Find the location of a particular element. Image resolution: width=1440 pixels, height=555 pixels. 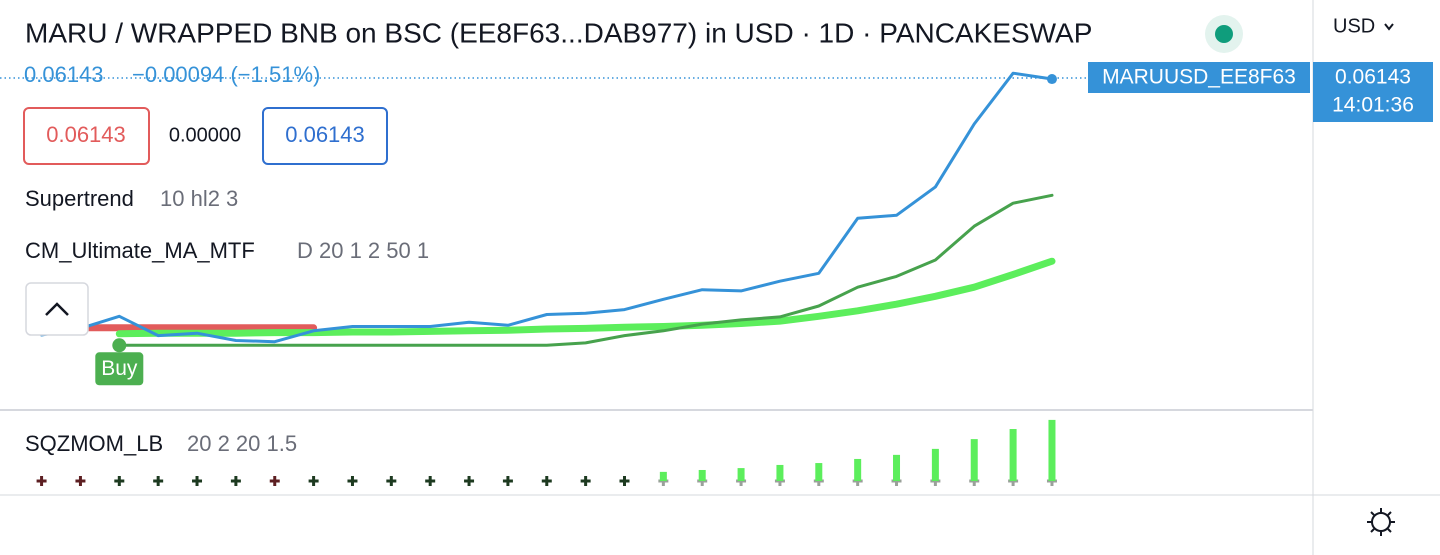

last-point is located at coordinates (1051, 79).